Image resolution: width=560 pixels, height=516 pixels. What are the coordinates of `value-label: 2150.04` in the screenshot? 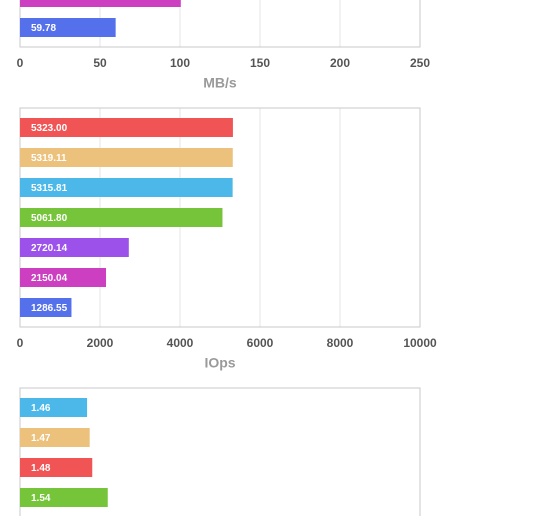 It's located at (49, 278).